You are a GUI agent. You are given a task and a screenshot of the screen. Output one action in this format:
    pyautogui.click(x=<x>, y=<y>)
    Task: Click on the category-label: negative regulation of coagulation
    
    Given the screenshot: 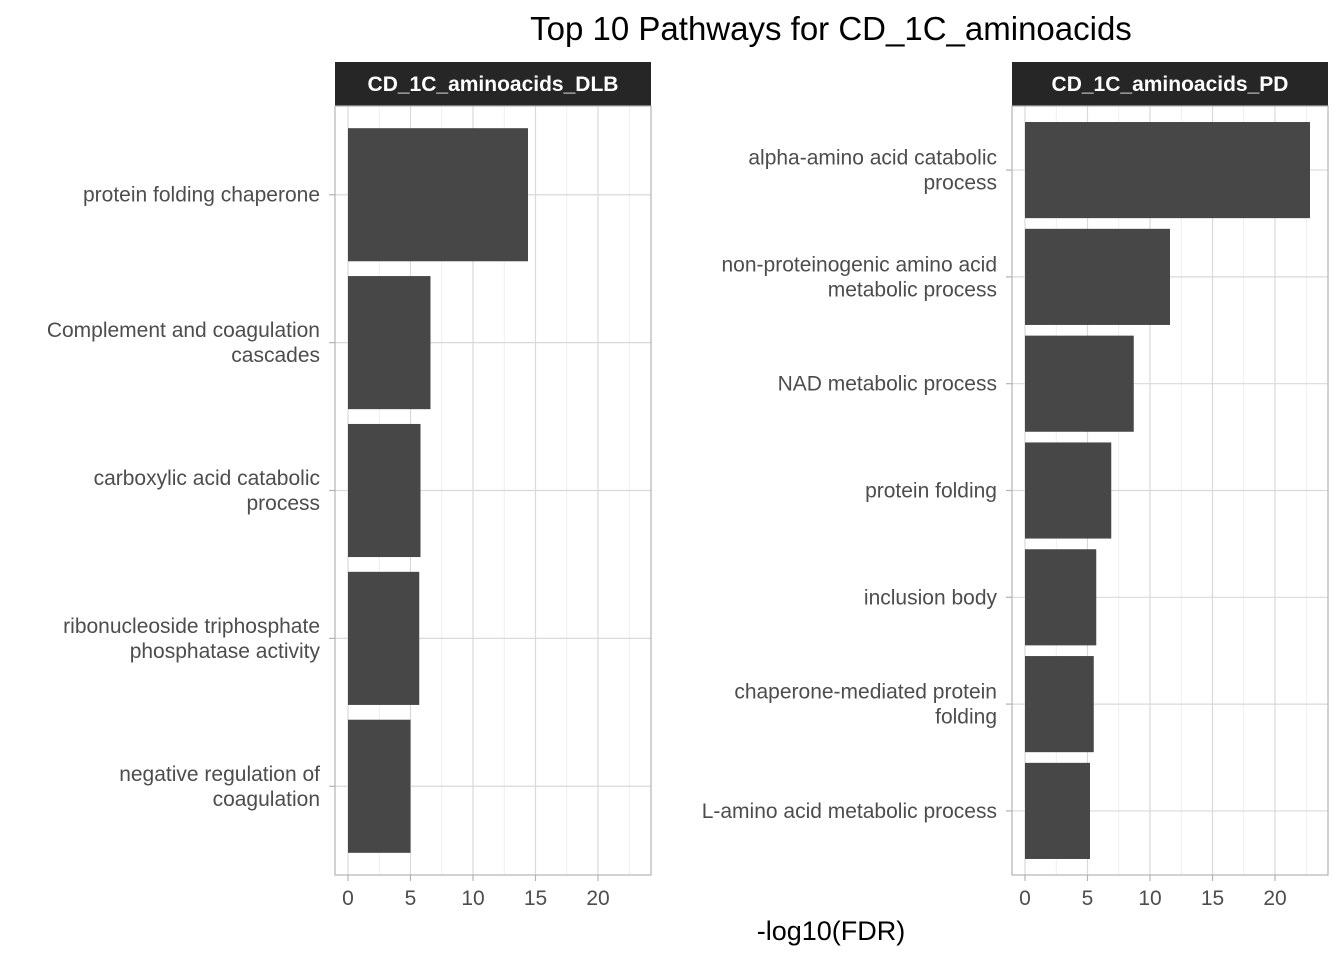 What is the action you would take?
    pyautogui.click(x=219, y=787)
    